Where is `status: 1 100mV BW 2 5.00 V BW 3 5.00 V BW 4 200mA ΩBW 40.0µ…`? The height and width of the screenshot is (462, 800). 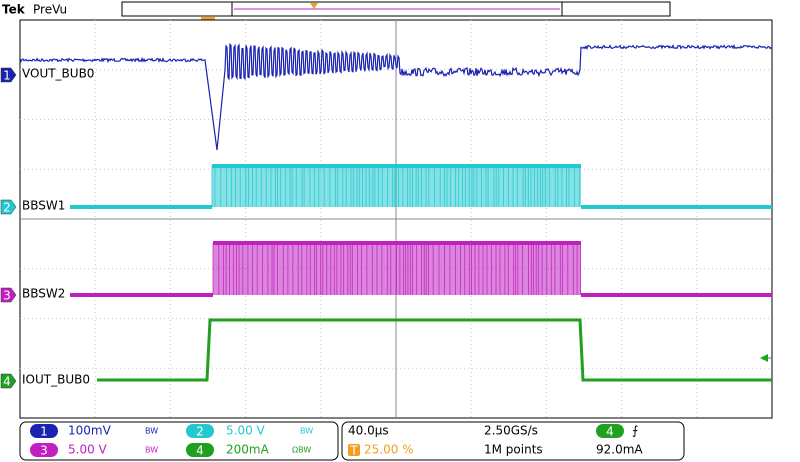 status: 1 100mV BW 2 5.00 V BW 3 5.00 V BW 4 200mA ΩBW 40.0µ… is located at coordinates (336, 441).